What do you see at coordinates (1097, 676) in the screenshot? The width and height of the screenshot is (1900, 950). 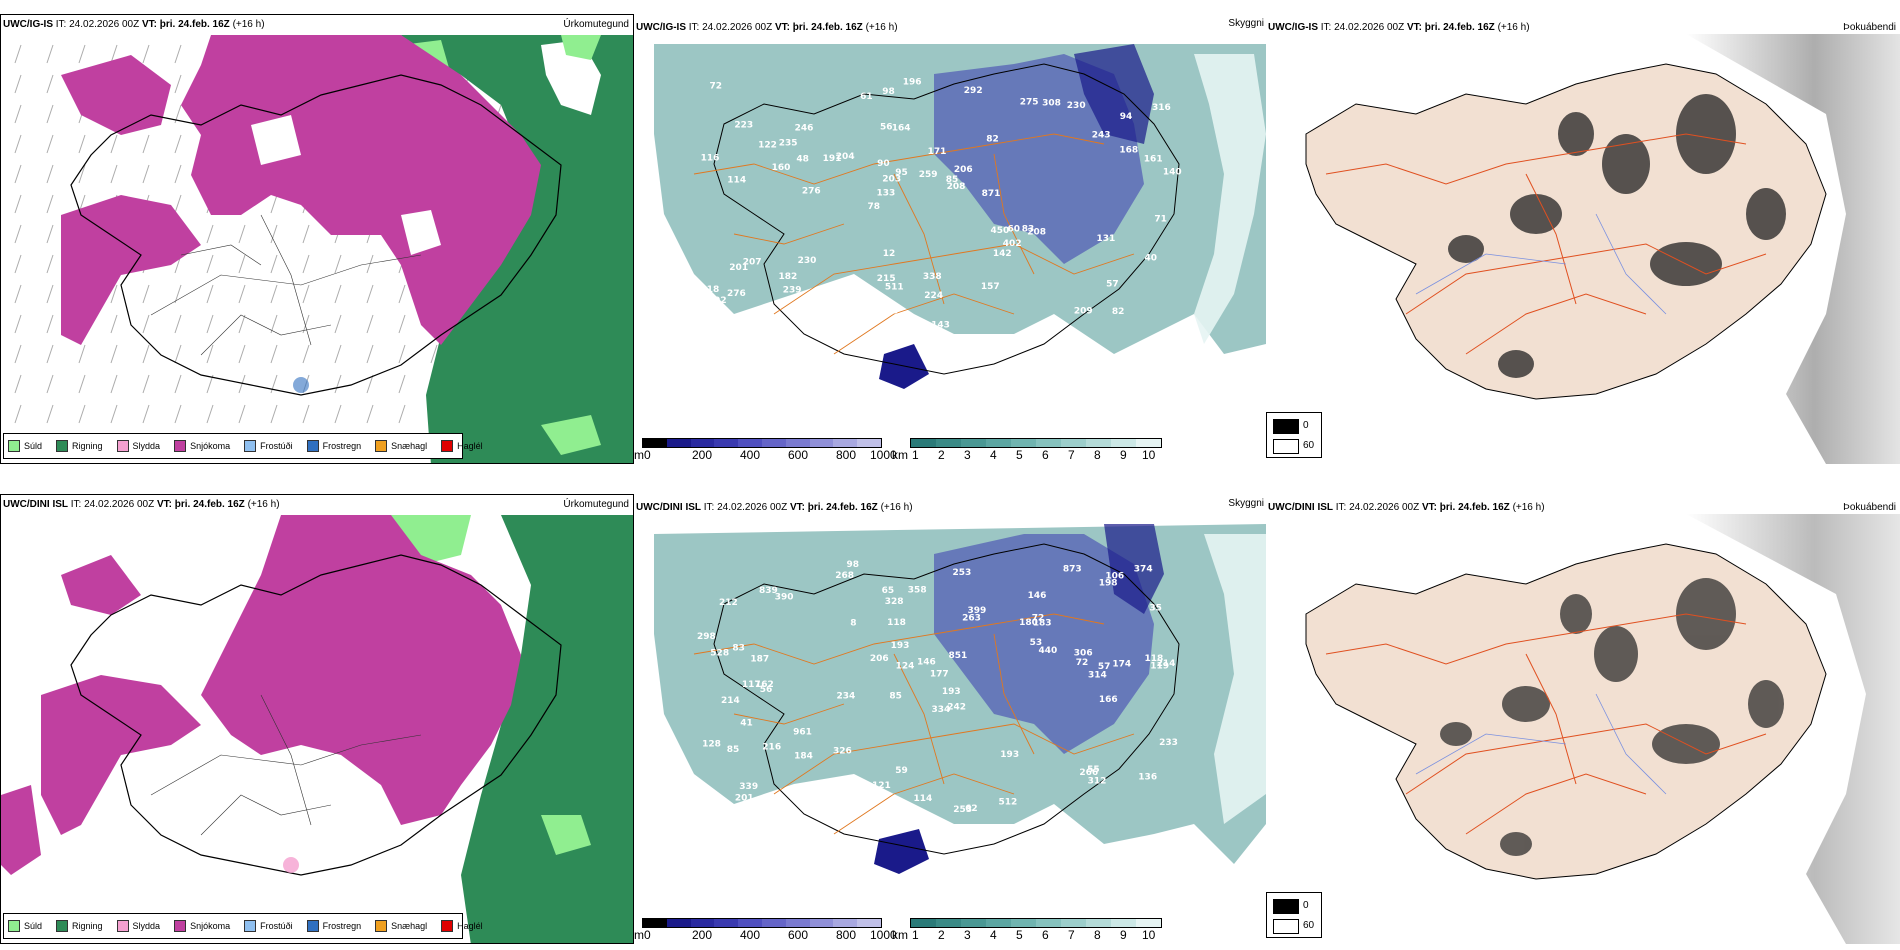 I see `cloud-base-label: 314` at bounding box center [1097, 676].